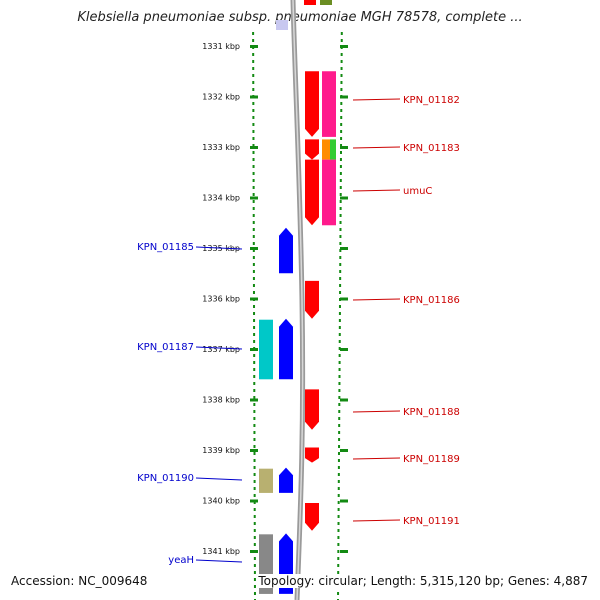  I want to click on ruler-tick-label: 1341 kbp, so click(221, 551).